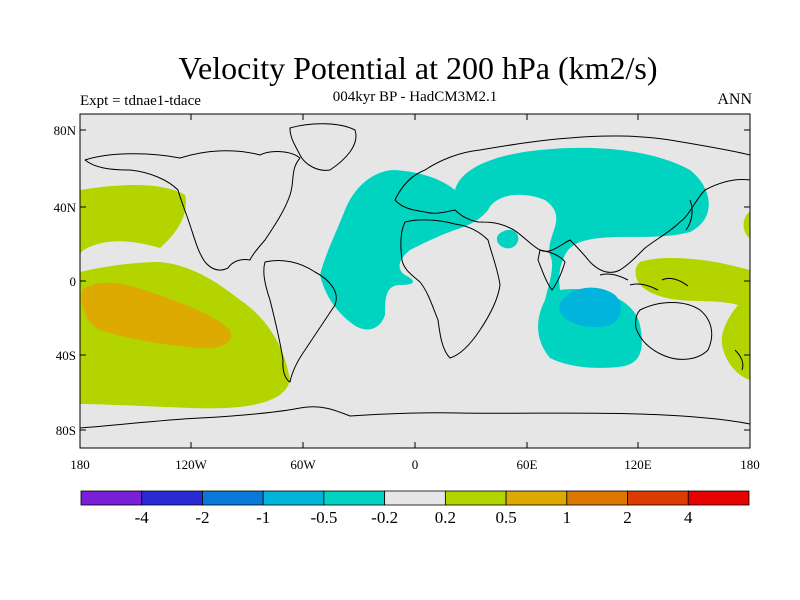 The image size is (800, 600). Describe the element at coordinates (689, 215) in the screenshot. I see `japan-coastline` at that location.